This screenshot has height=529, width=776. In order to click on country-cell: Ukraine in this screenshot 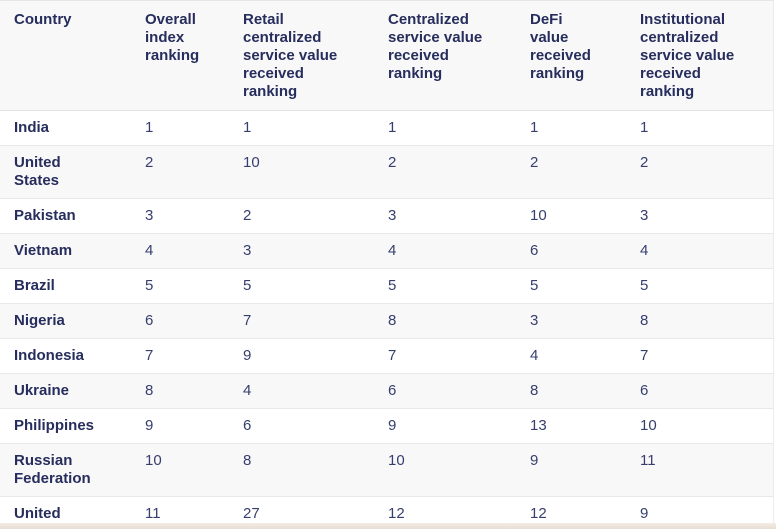, I will do `click(65, 391)`.